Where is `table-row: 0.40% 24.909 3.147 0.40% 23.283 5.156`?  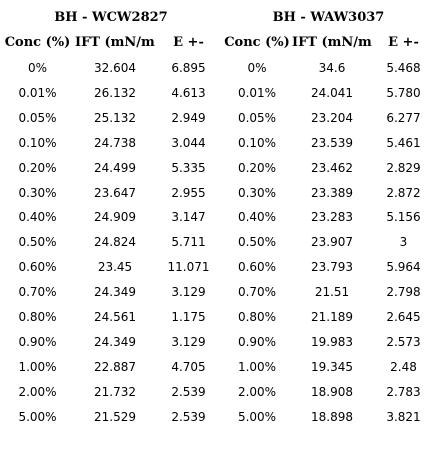 table-row: 0.40% 24.909 3.147 0.40% 23.283 5.156 is located at coordinates (217, 217).